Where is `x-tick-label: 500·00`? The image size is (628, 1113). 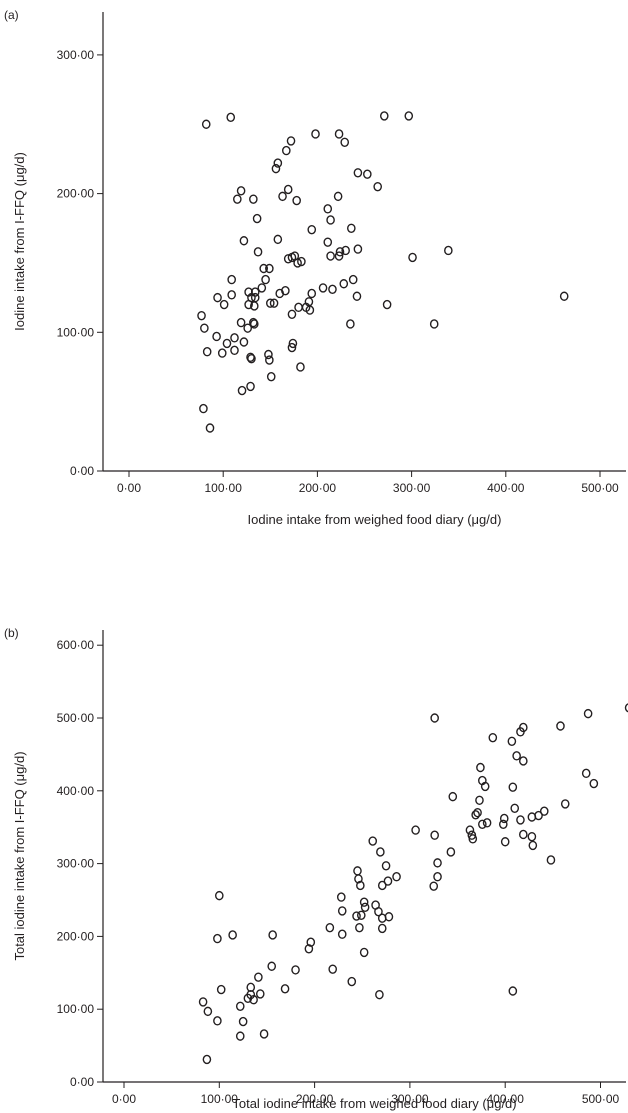
x-tick-label: 500·00 is located at coordinates (601, 1099).